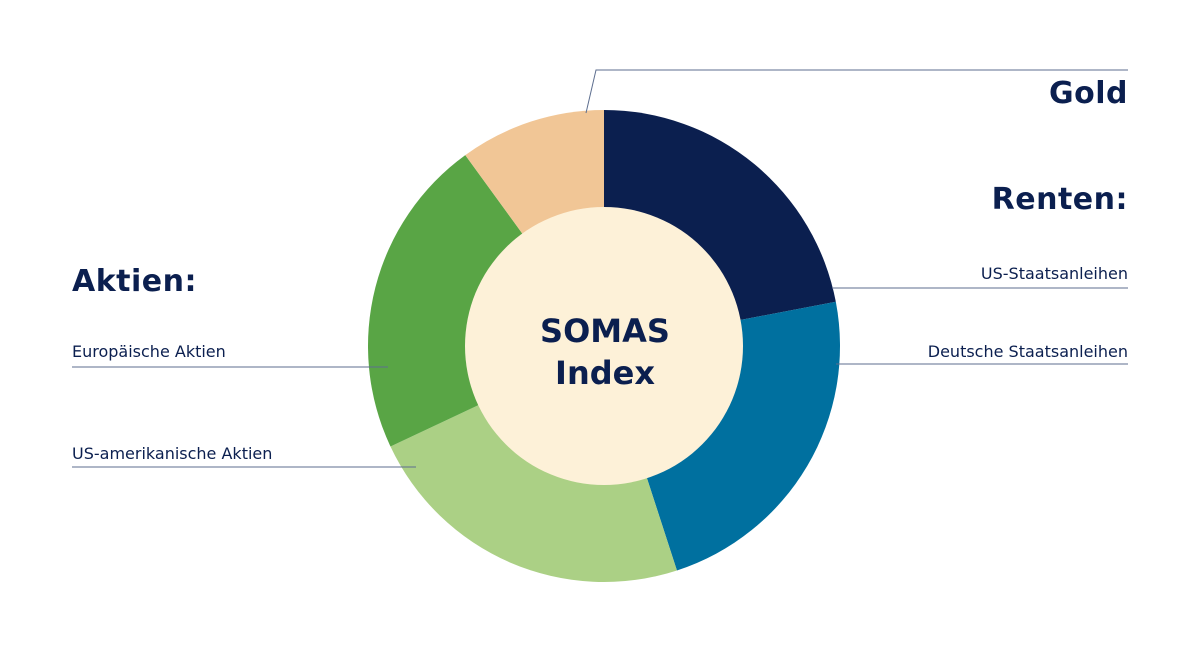 This screenshot has height=652, width=1200. What do you see at coordinates (134, 281) in the screenshot?
I see `group-label-aktien: Aktien:` at bounding box center [134, 281].